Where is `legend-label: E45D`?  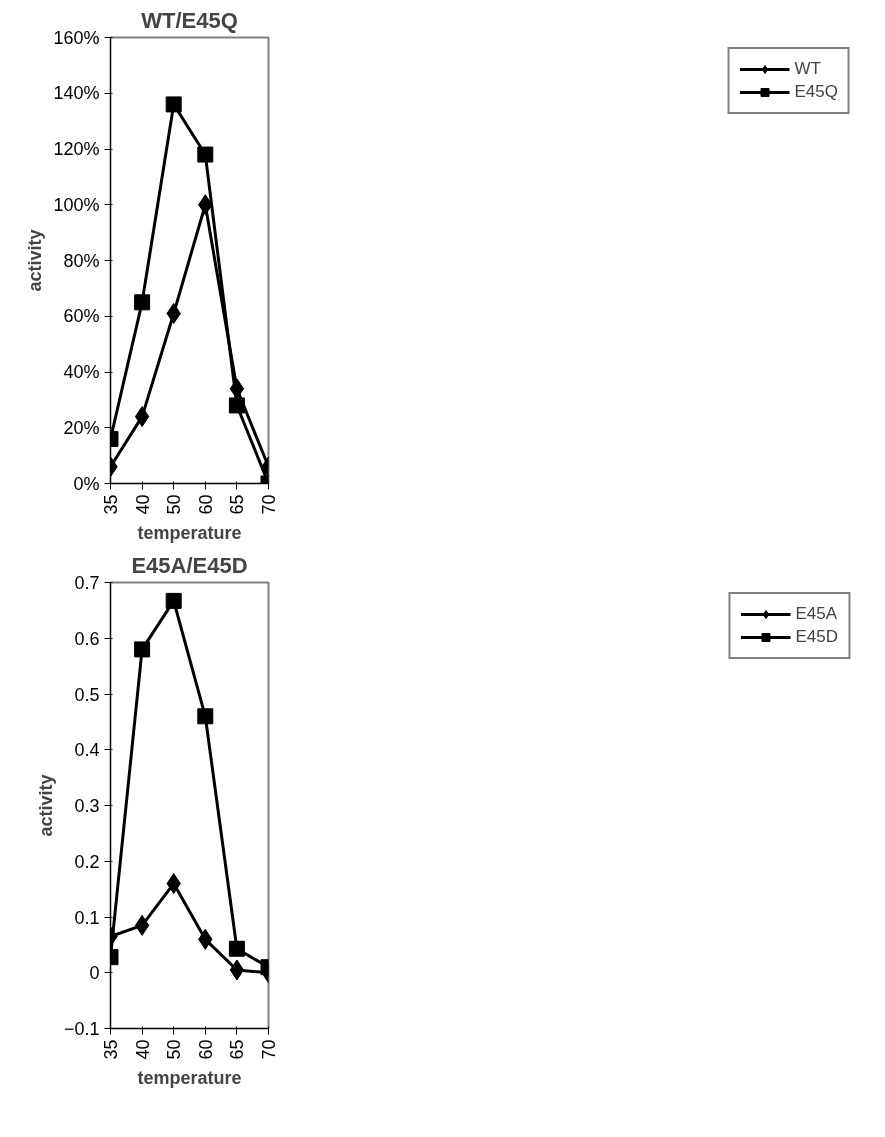 legend-label: E45D is located at coordinates (816, 637).